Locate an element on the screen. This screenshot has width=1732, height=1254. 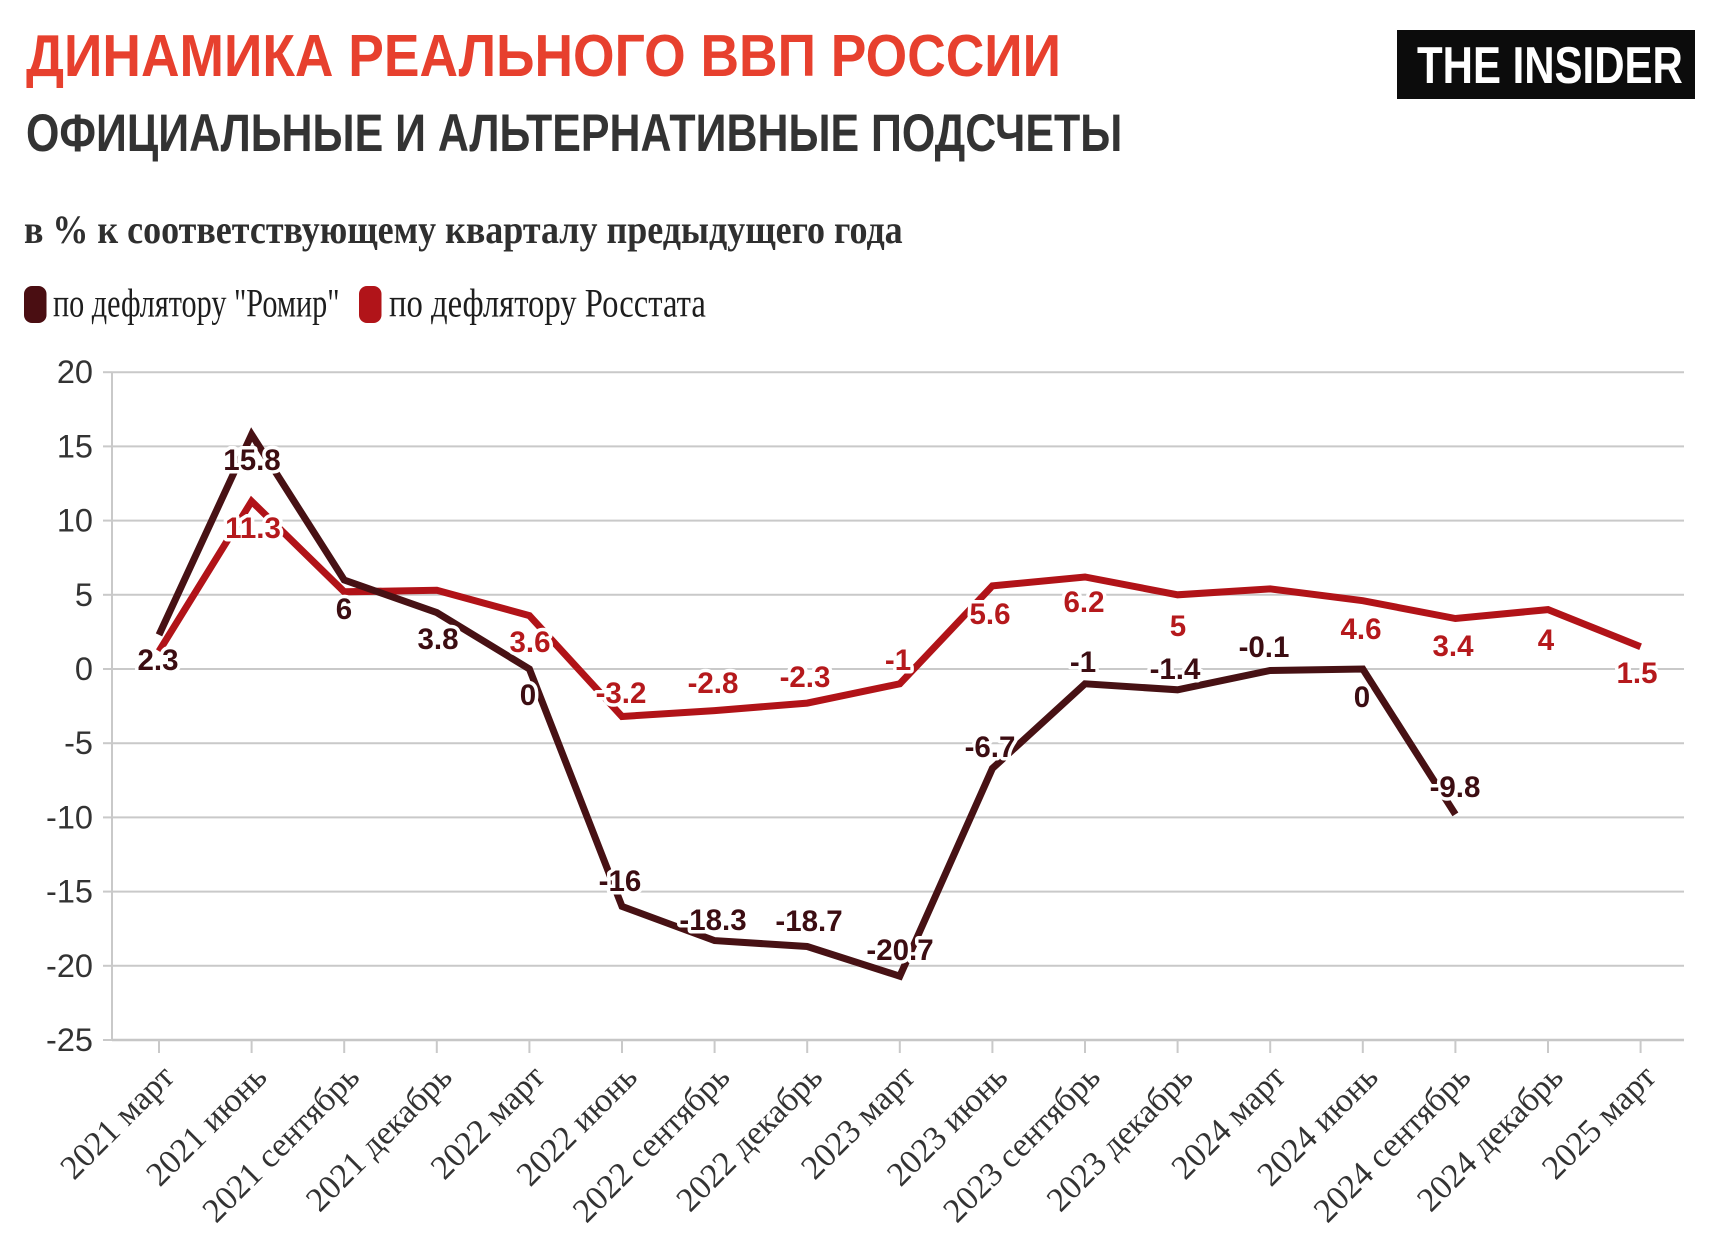
svg-text:ОФИЦИАЛЬНЫЕ И АЛЬТЕРНАТИВНЫЕ П: ОФИЦИАЛЬНЫЕ И АЛЬТЕРНАТИВНЫЕ ПОДСЧЕТЫ is located at coordinates (574, 133).